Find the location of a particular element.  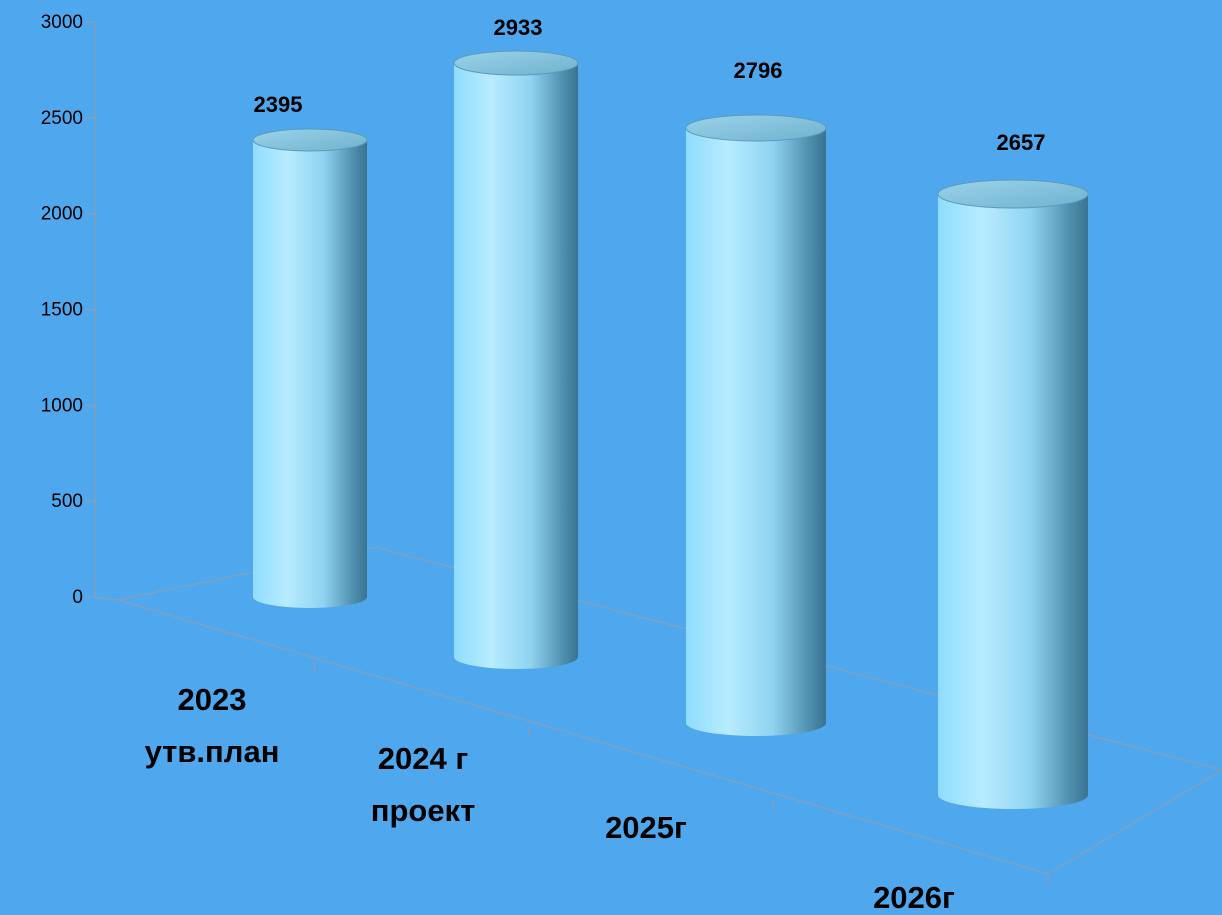

y-axis-ticks: 0 500 1000 1500 2000 2500 3000 is located at coordinates (68, 310).